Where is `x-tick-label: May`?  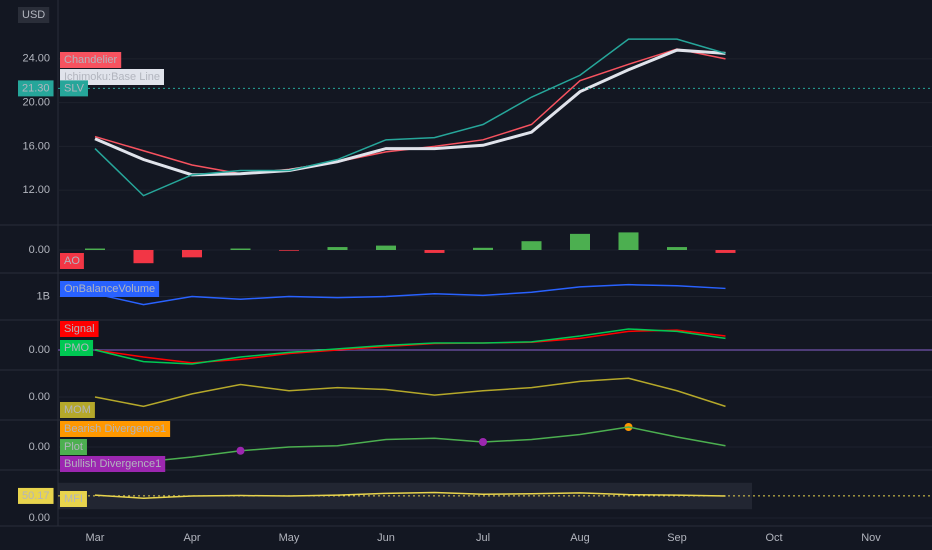
x-tick-label: May is located at coordinates (289, 538).